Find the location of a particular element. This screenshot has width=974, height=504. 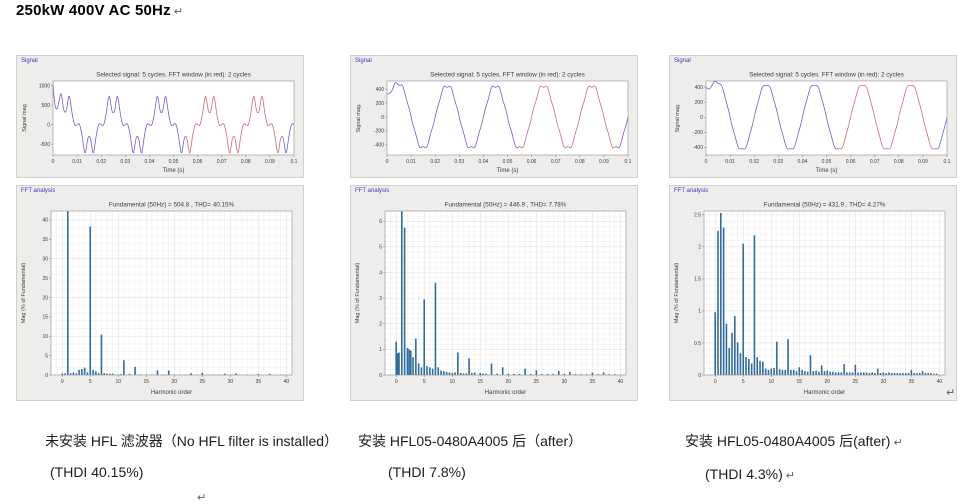

svg-text:Fundamental (50Hz) = 504.8 , T: Fundamental (50Hz) = 504.8 , THD= 40.15% is located at coordinates (172, 205).